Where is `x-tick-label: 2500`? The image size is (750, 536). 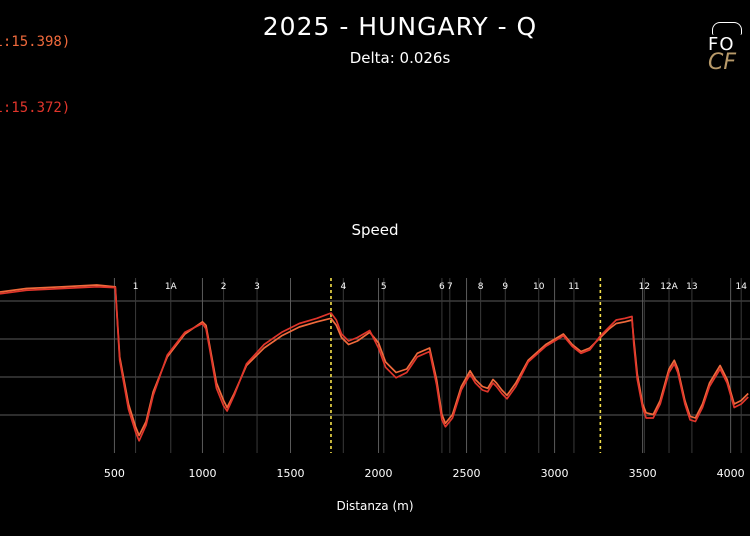 x-tick-label: 2500 is located at coordinates (467, 473).